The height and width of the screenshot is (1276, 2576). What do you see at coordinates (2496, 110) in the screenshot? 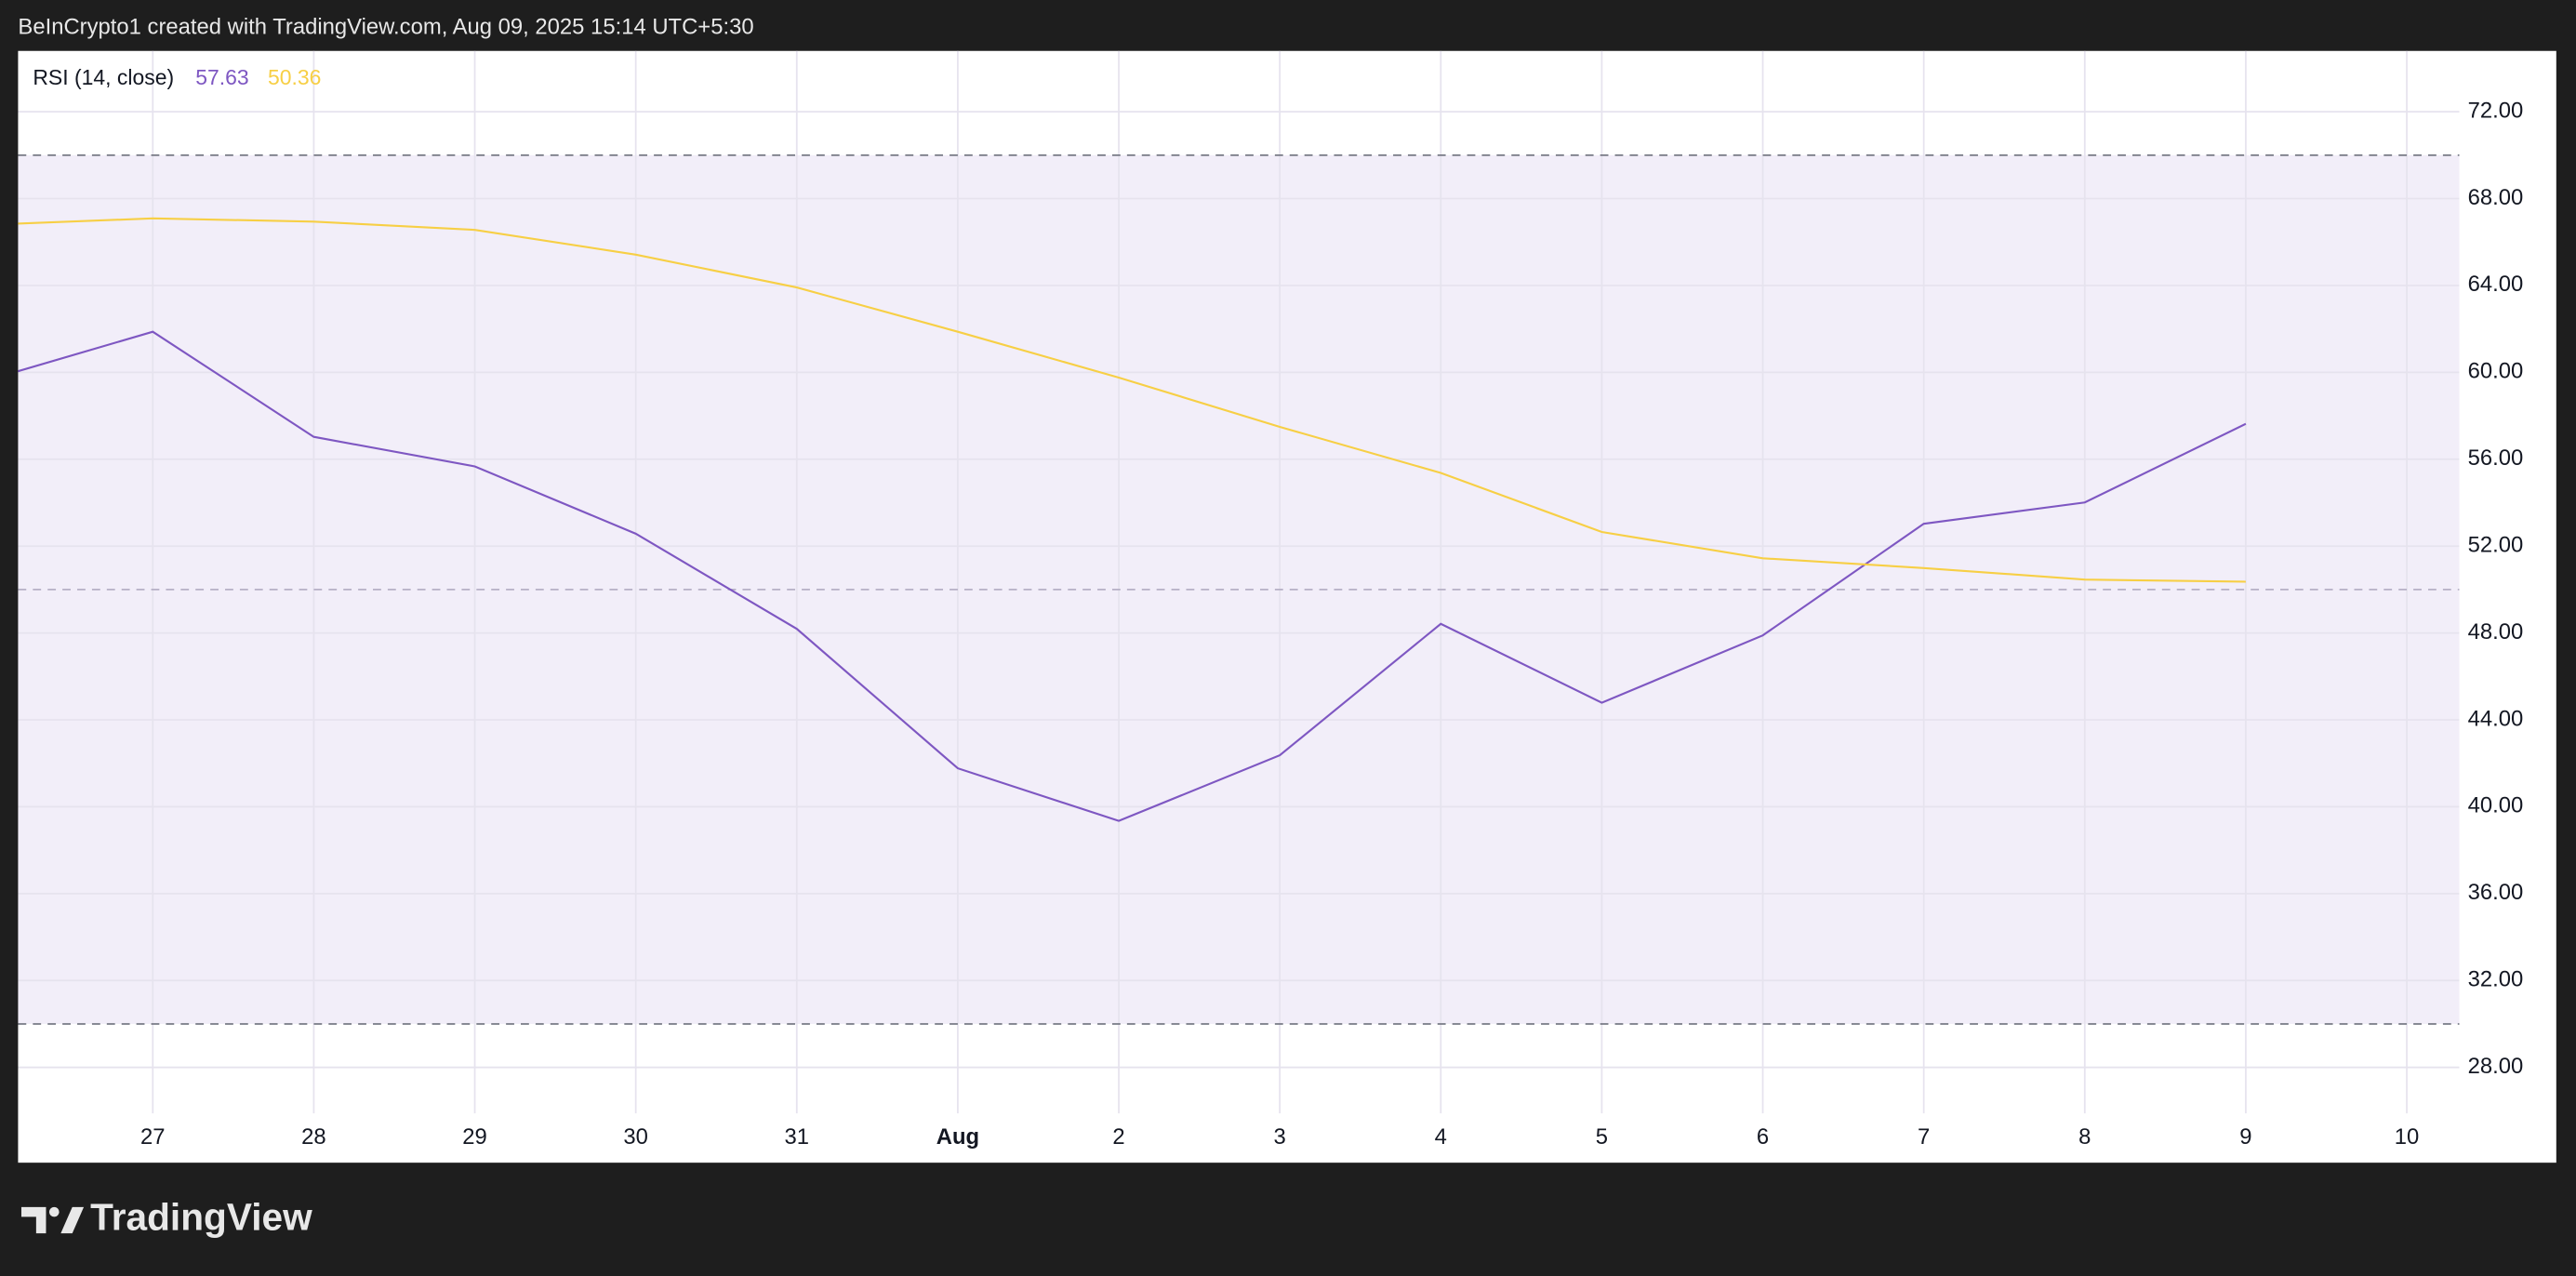
I see `y-tick-label: 72.00` at bounding box center [2496, 110].